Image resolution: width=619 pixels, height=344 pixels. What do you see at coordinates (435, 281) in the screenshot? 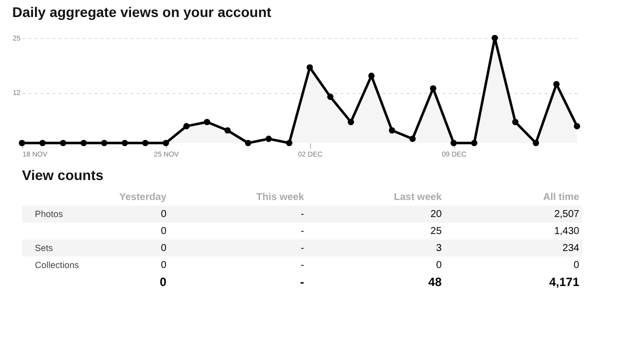
I see `text: 48` at bounding box center [435, 281].